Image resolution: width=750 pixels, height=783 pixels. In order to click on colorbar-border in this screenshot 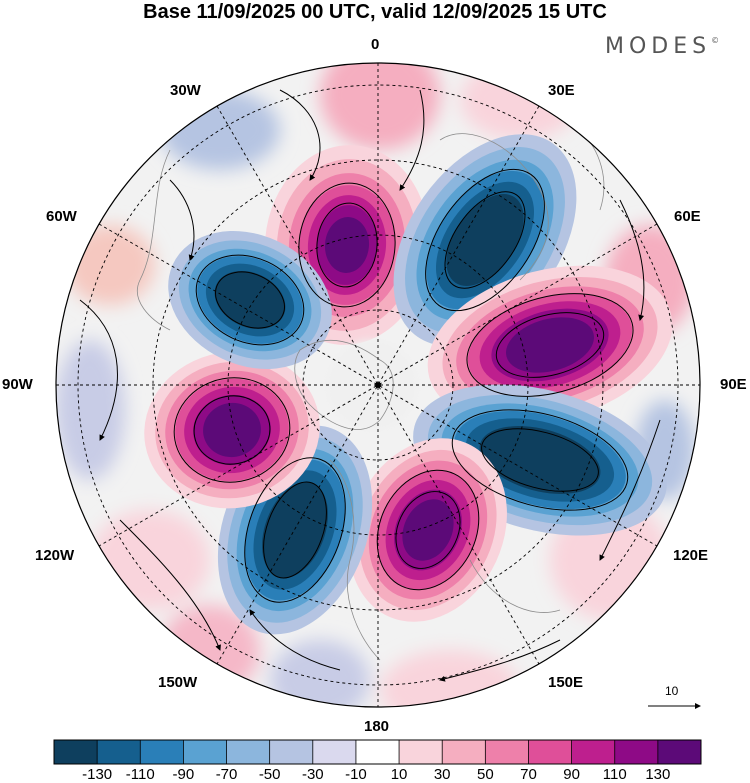, I will do `click(377, 752)`.